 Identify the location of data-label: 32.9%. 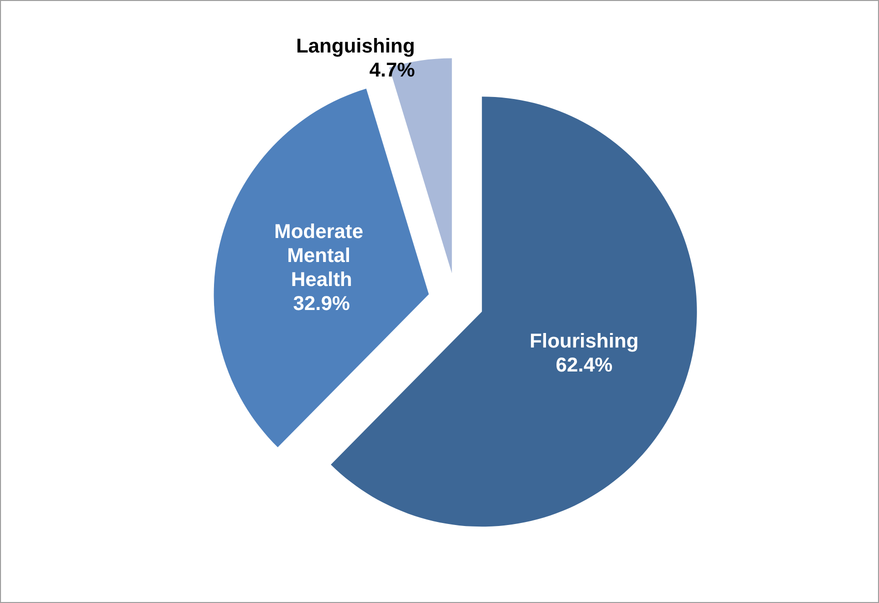
(321, 303).